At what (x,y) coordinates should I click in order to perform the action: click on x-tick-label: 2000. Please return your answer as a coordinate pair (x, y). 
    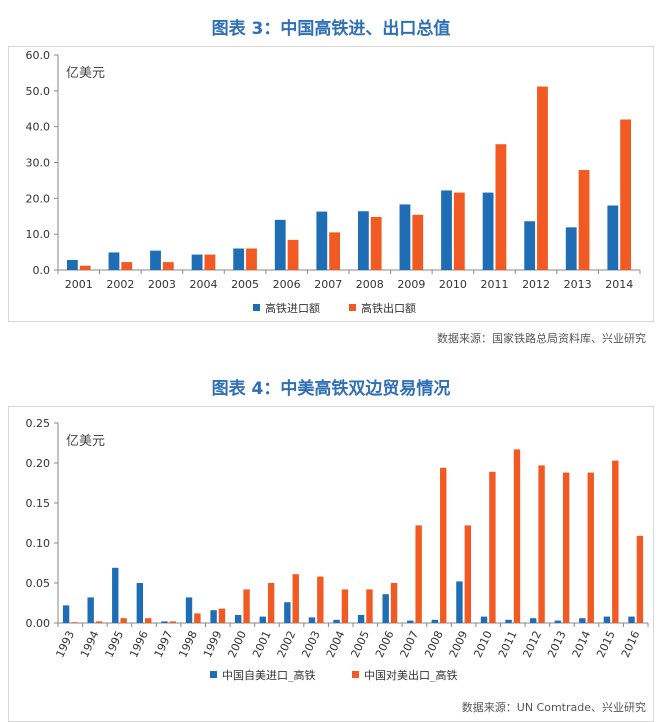
    Looking at the image, I should click on (237, 644).